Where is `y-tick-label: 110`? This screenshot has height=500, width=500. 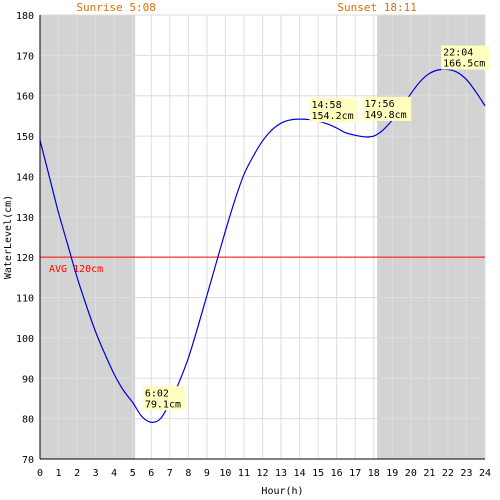
y-tick-label: 110 is located at coordinates (25, 299).